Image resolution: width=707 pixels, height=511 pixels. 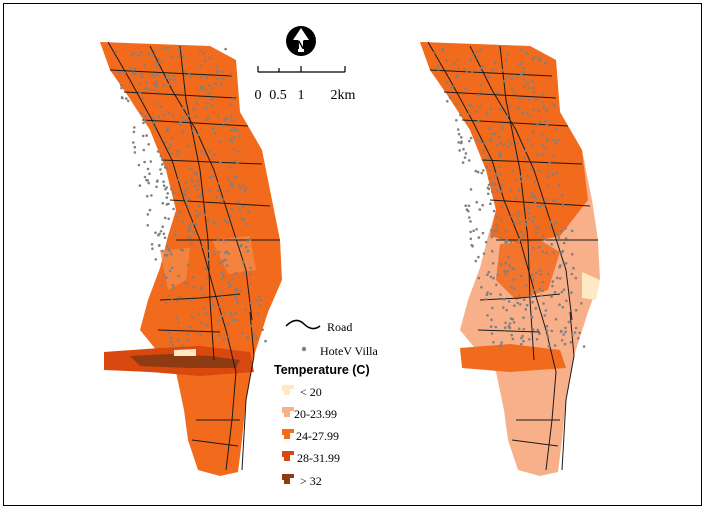 I want to click on villa-point-icon, so click(x=304, y=349).